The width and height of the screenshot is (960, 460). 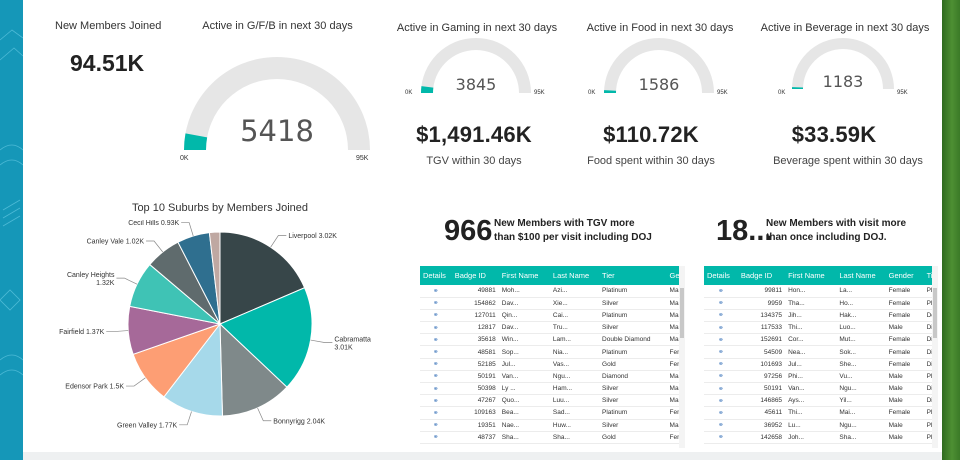 I want to click on table-cell: 47267, so click(x=475, y=401).